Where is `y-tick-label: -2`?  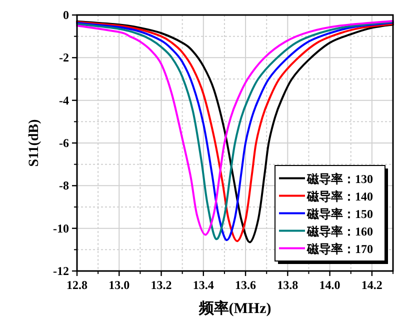
y-tick-label: -2 is located at coordinates (64, 57).